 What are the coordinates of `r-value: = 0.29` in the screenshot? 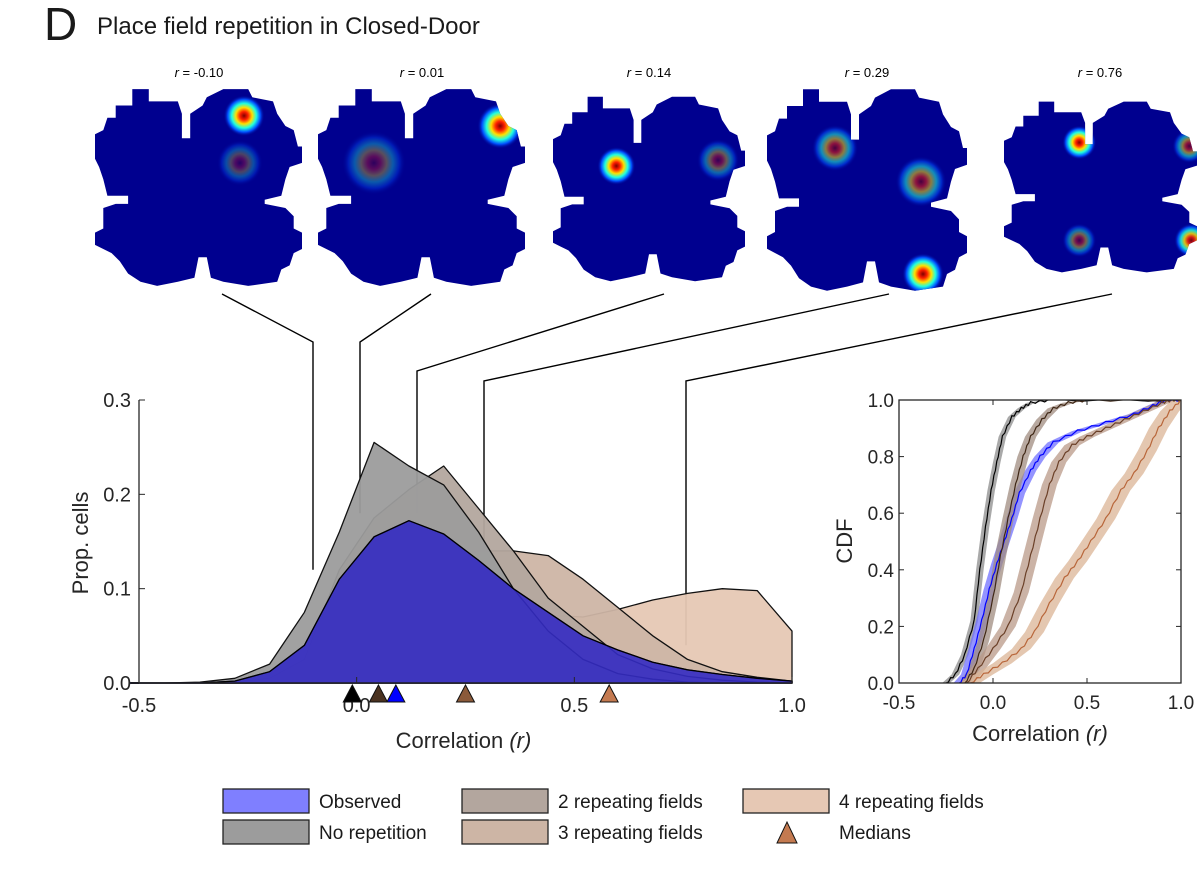 It's located at (869, 72).